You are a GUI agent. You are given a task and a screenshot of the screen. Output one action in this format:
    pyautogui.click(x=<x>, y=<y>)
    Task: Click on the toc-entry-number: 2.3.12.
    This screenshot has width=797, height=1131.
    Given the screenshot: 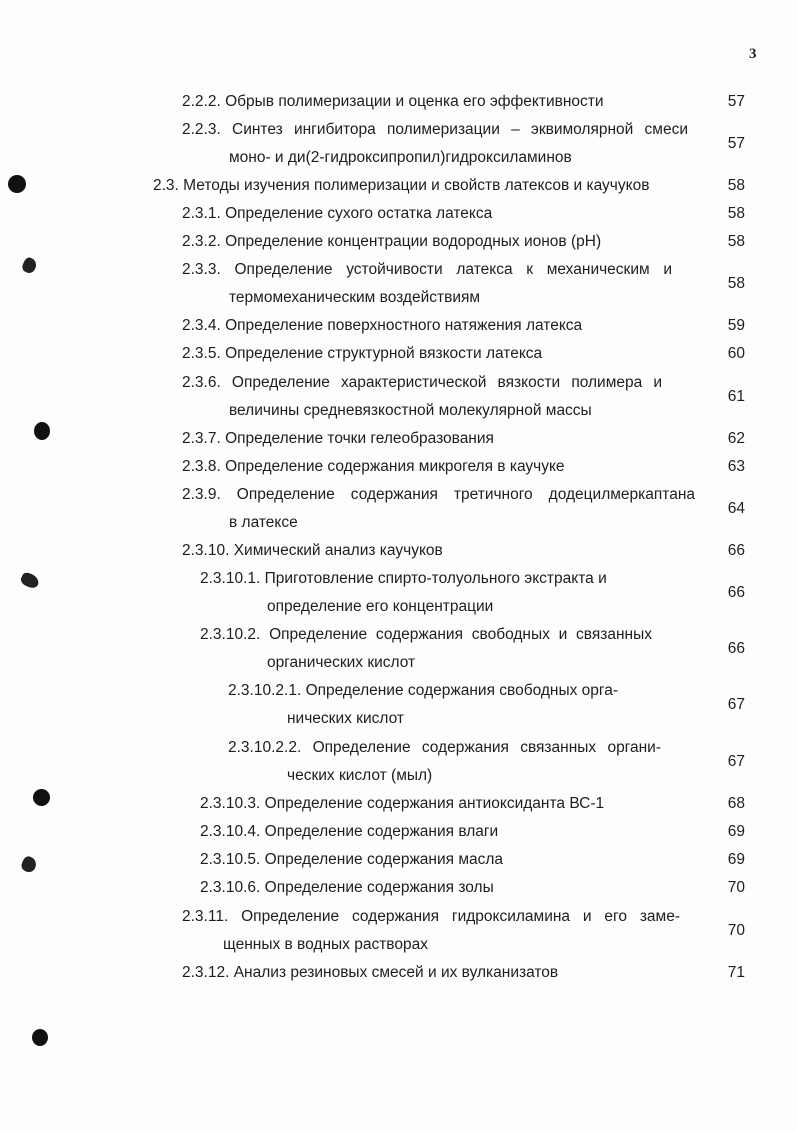 What is the action you would take?
    pyautogui.click(x=206, y=972)
    